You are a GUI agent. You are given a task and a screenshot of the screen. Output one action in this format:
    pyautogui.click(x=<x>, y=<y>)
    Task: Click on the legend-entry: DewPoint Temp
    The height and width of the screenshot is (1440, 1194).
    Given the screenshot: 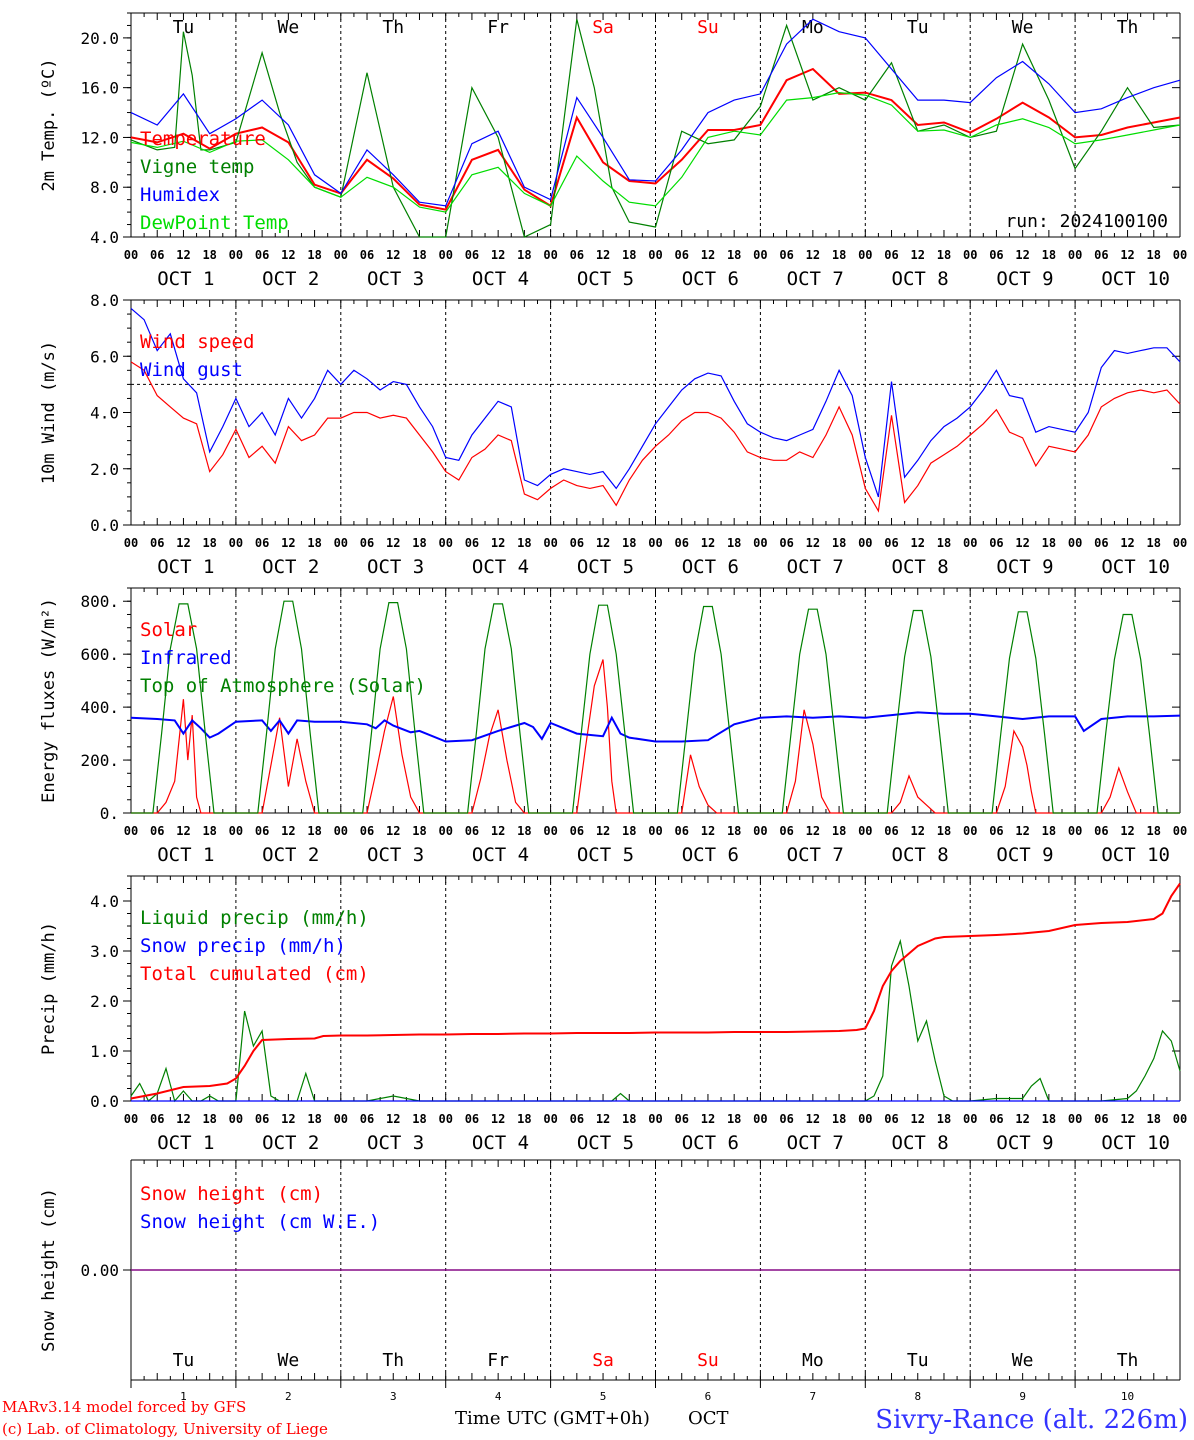 What is the action you would take?
    pyautogui.click(x=214, y=223)
    